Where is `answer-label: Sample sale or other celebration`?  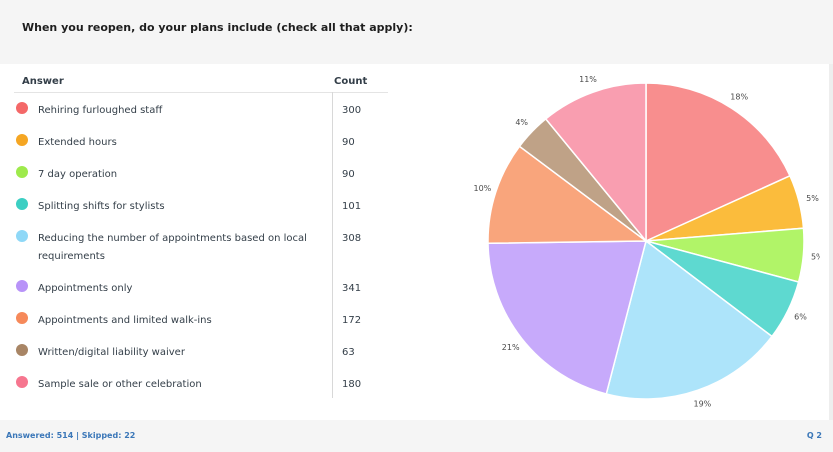 answer-label: Sample sale or other celebration is located at coordinates (120, 384).